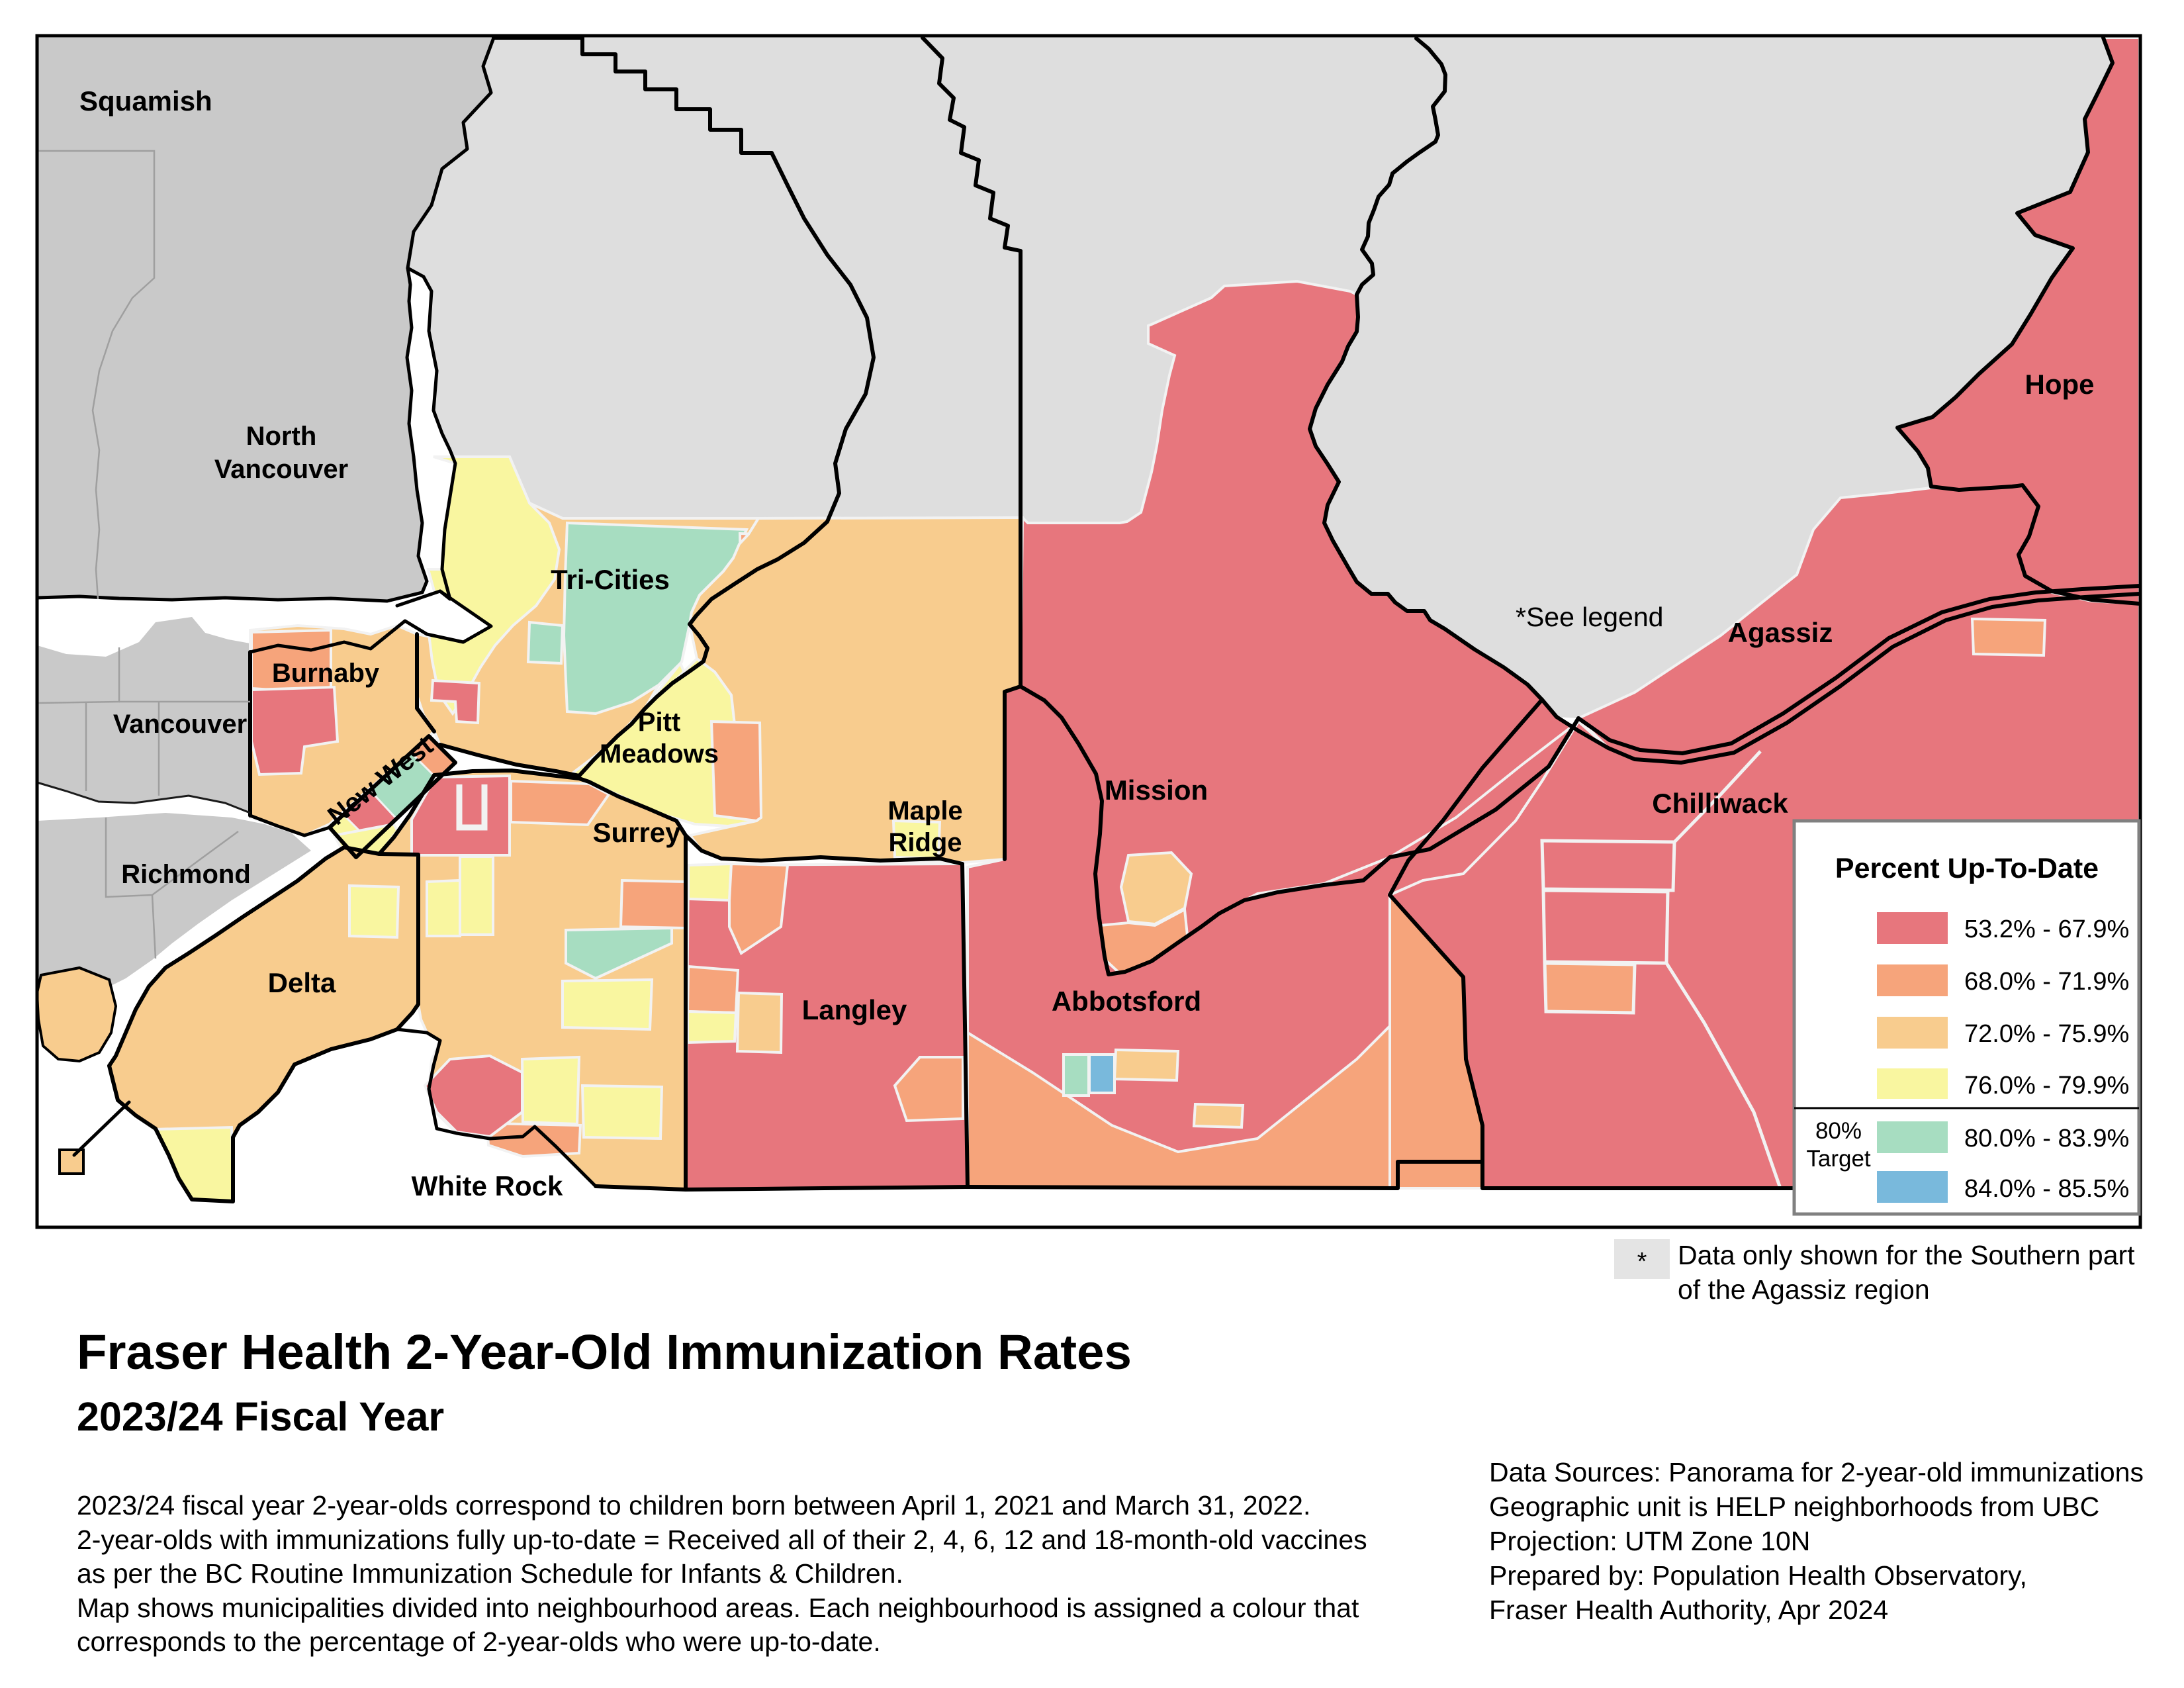 Image resolution: width=2184 pixels, height=1688 pixels. I want to click on svg-text: Projection: UTM Zone 10N, so click(1649, 1541).